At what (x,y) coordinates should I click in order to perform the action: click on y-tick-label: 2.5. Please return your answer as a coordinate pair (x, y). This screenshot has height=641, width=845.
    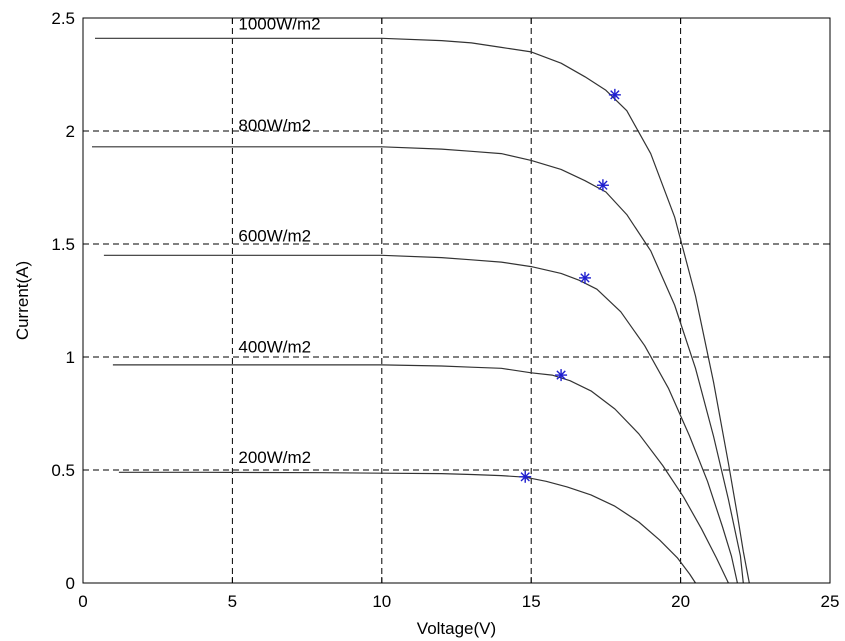
    Looking at the image, I should click on (63, 18).